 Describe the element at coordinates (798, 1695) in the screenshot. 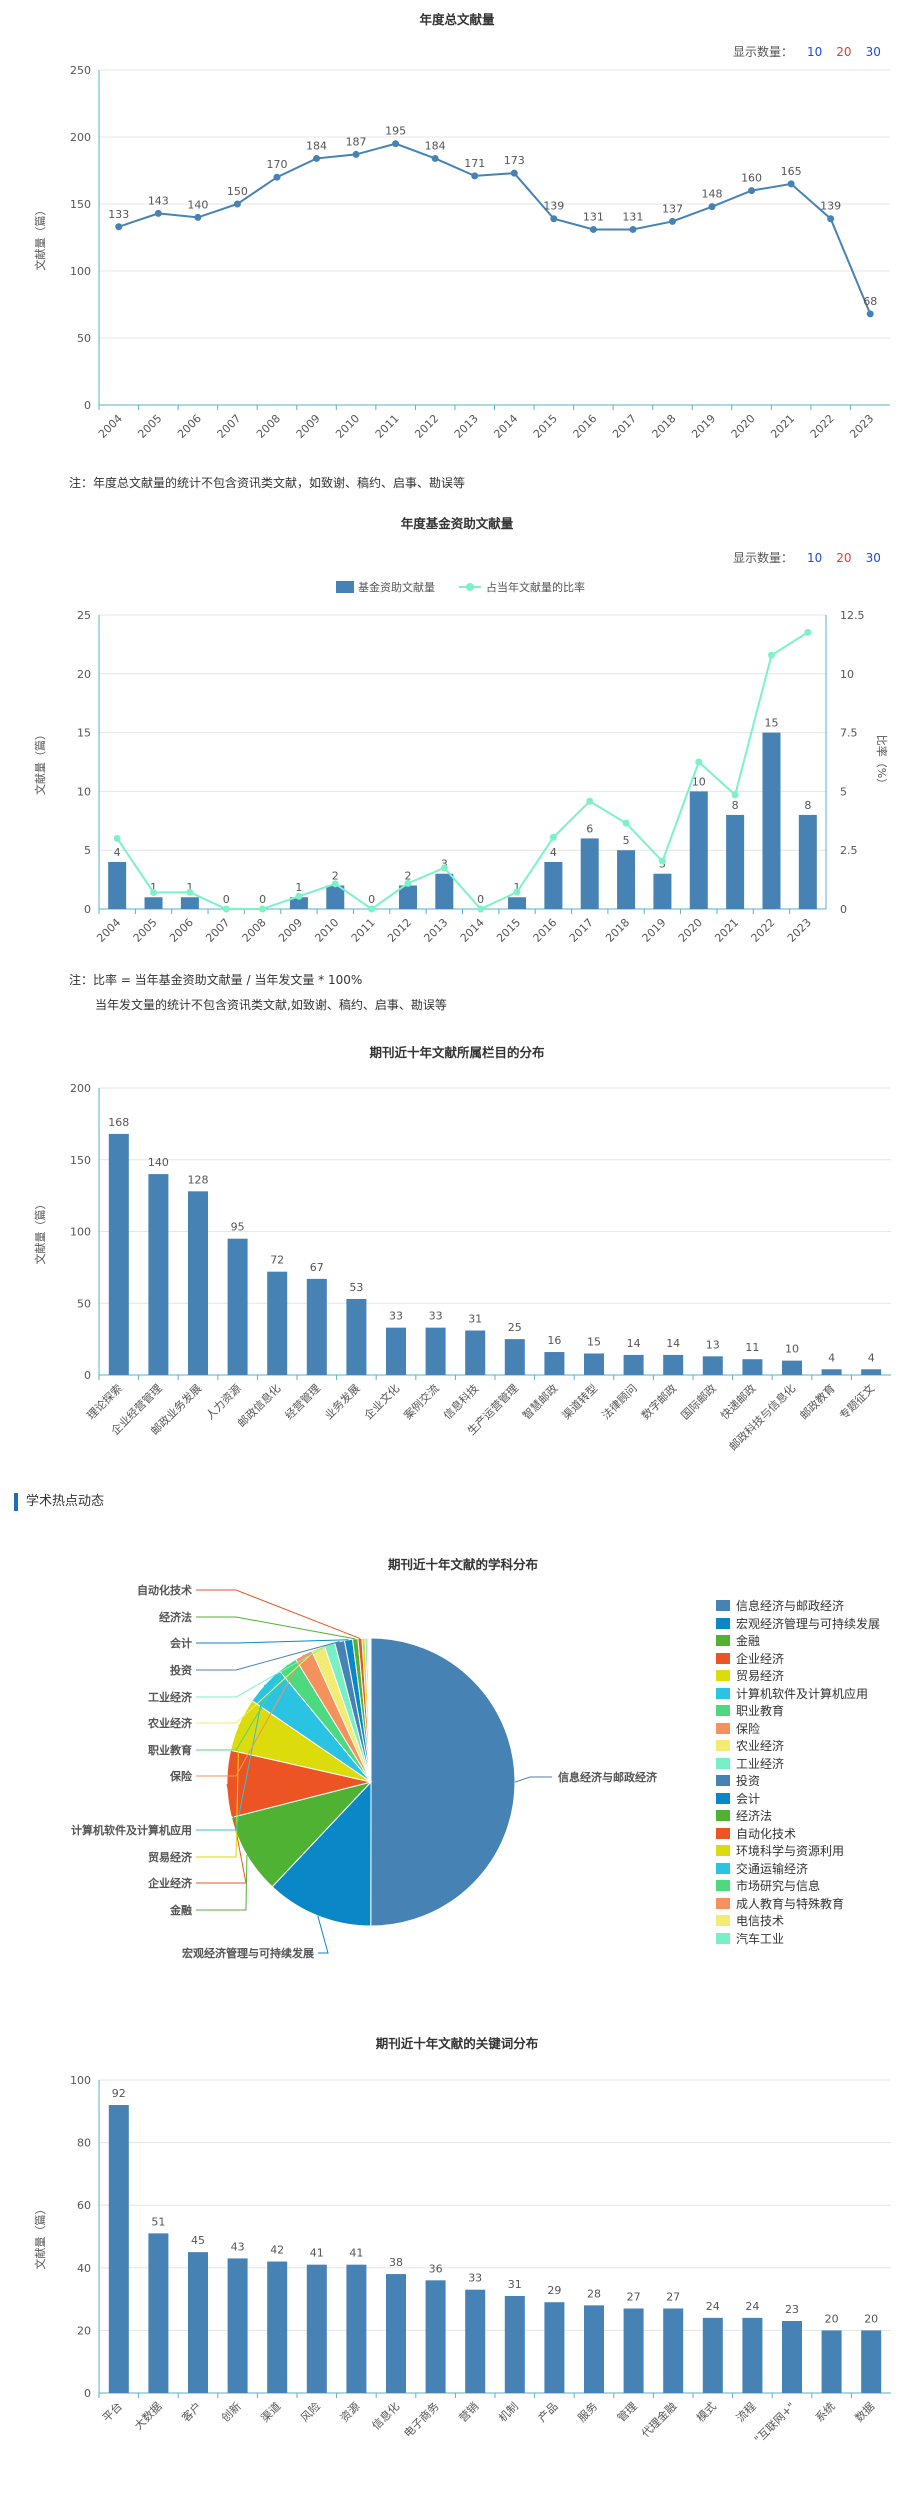

I see `subject-legend-item: 计算机软件及计算机应用` at that location.